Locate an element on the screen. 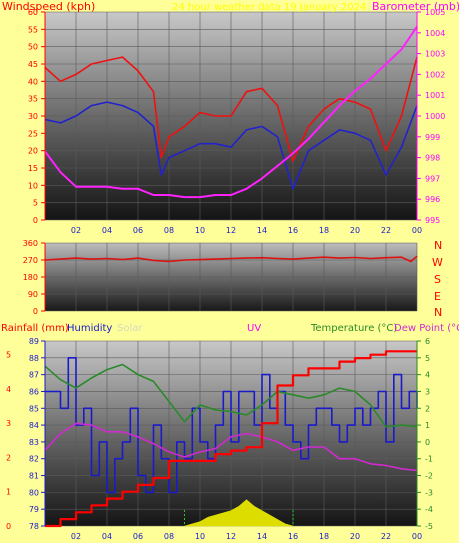  y-tick-label: 90 is located at coordinates (33, 294).